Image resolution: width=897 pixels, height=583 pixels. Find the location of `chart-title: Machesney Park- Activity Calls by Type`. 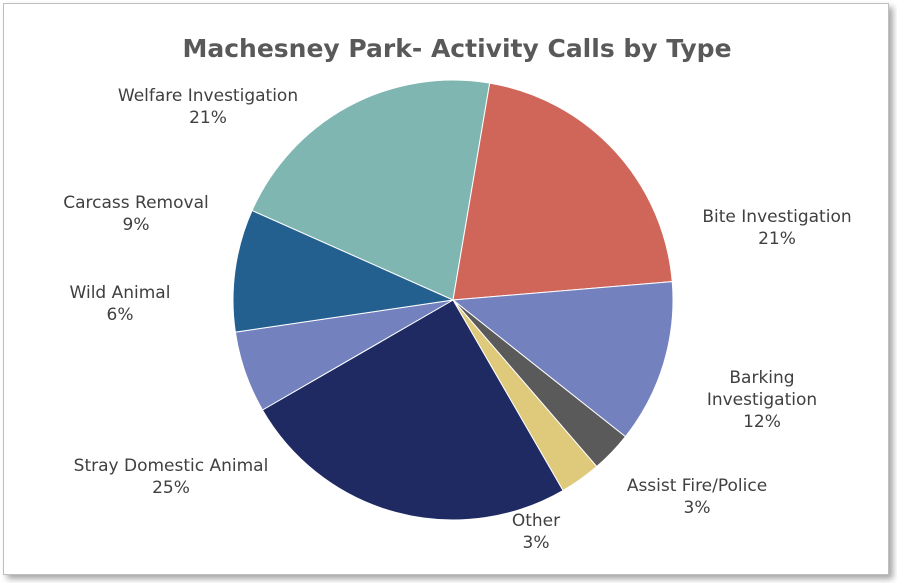

chart-title: Machesney Park- Activity Calls by Type is located at coordinates (456, 48).